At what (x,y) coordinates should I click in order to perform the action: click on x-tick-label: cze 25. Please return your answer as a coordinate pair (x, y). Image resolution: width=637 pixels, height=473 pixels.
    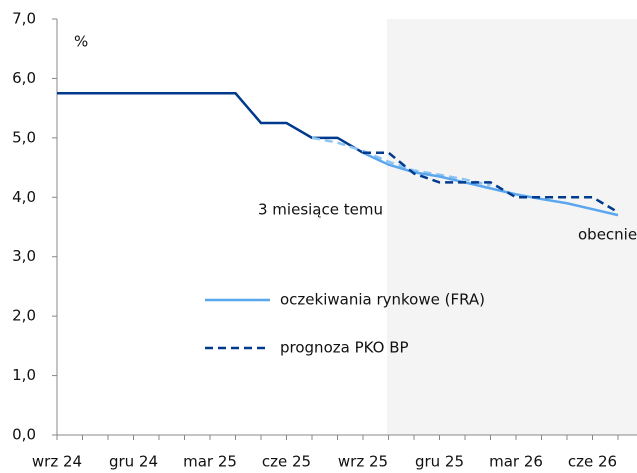
    Looking at the image, I should click on (286, 462).